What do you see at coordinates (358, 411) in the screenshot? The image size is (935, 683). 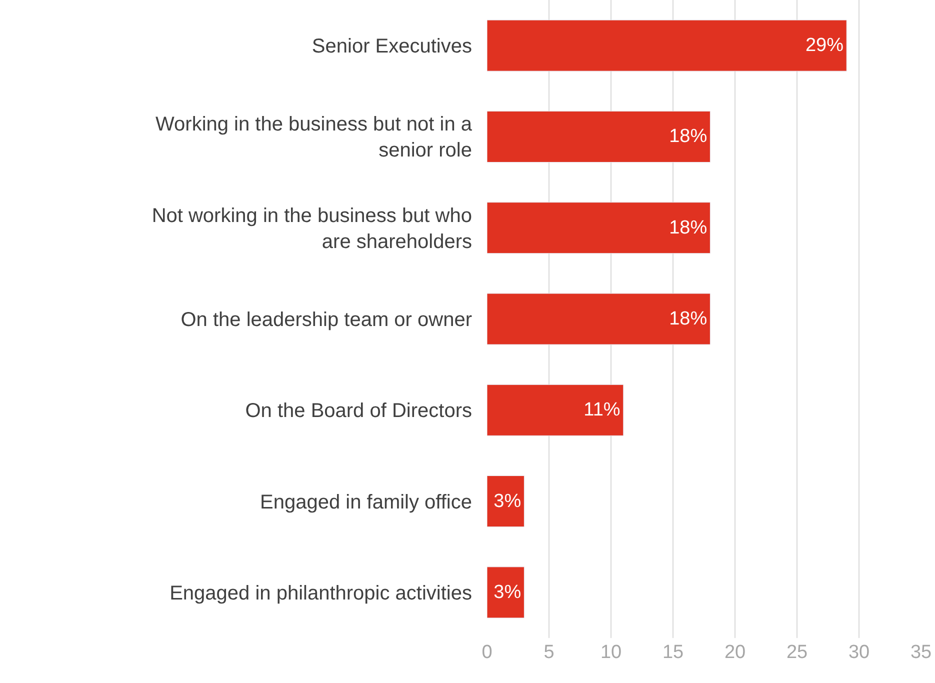 I see `y-tick-label: On the Board of Directors` at bounding box center [358, 411].